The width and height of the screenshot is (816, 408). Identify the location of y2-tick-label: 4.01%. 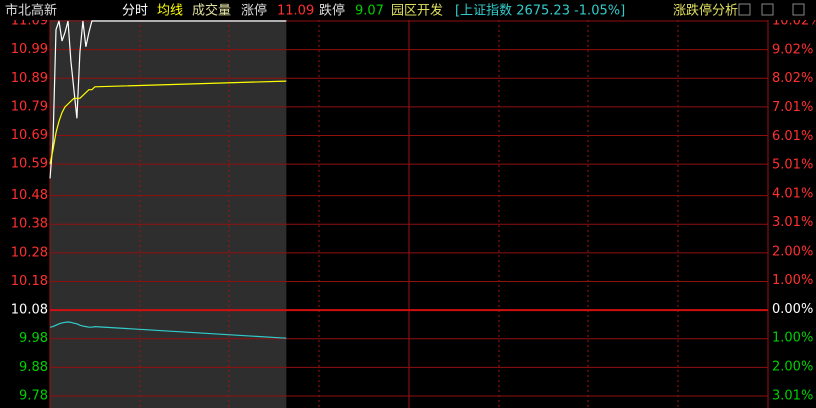
(792, 193).